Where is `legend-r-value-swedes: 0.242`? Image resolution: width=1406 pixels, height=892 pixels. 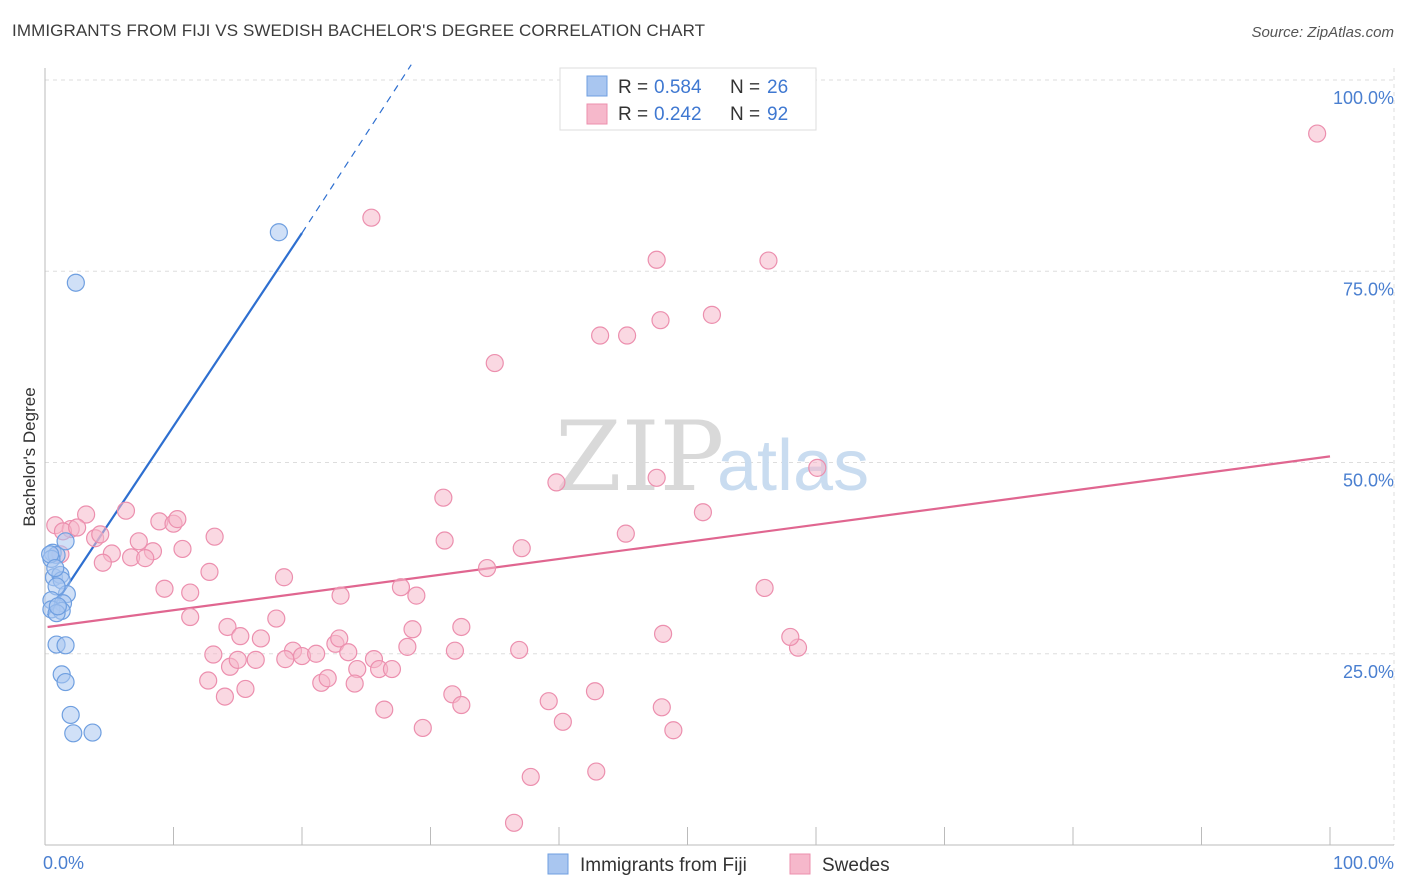 legend-r-value-swedes: 0.242 is located at coordinates (678, 114).